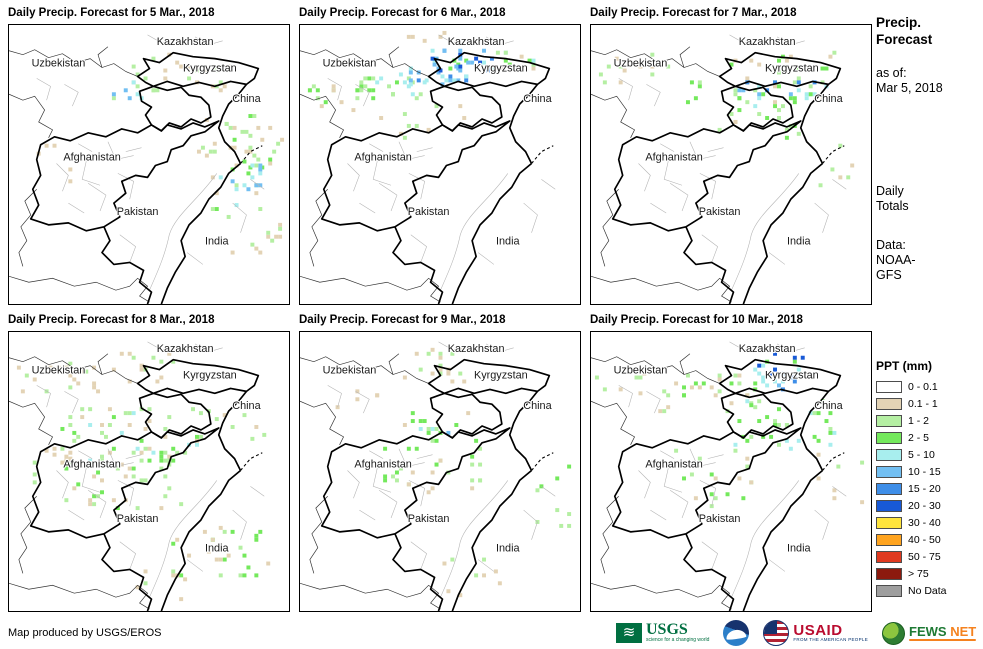 The width and height of the screenshot is (983, 649). Describe the element at coordinates (476, 42) in the screenshot. I see `country-label: Kazakhstan` at that location.